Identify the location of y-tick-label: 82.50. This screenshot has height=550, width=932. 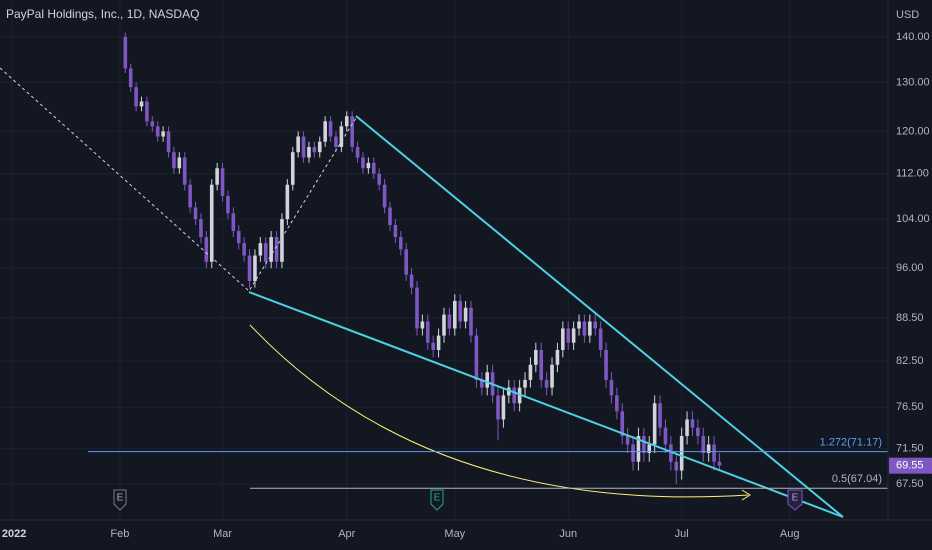
(910, 361).